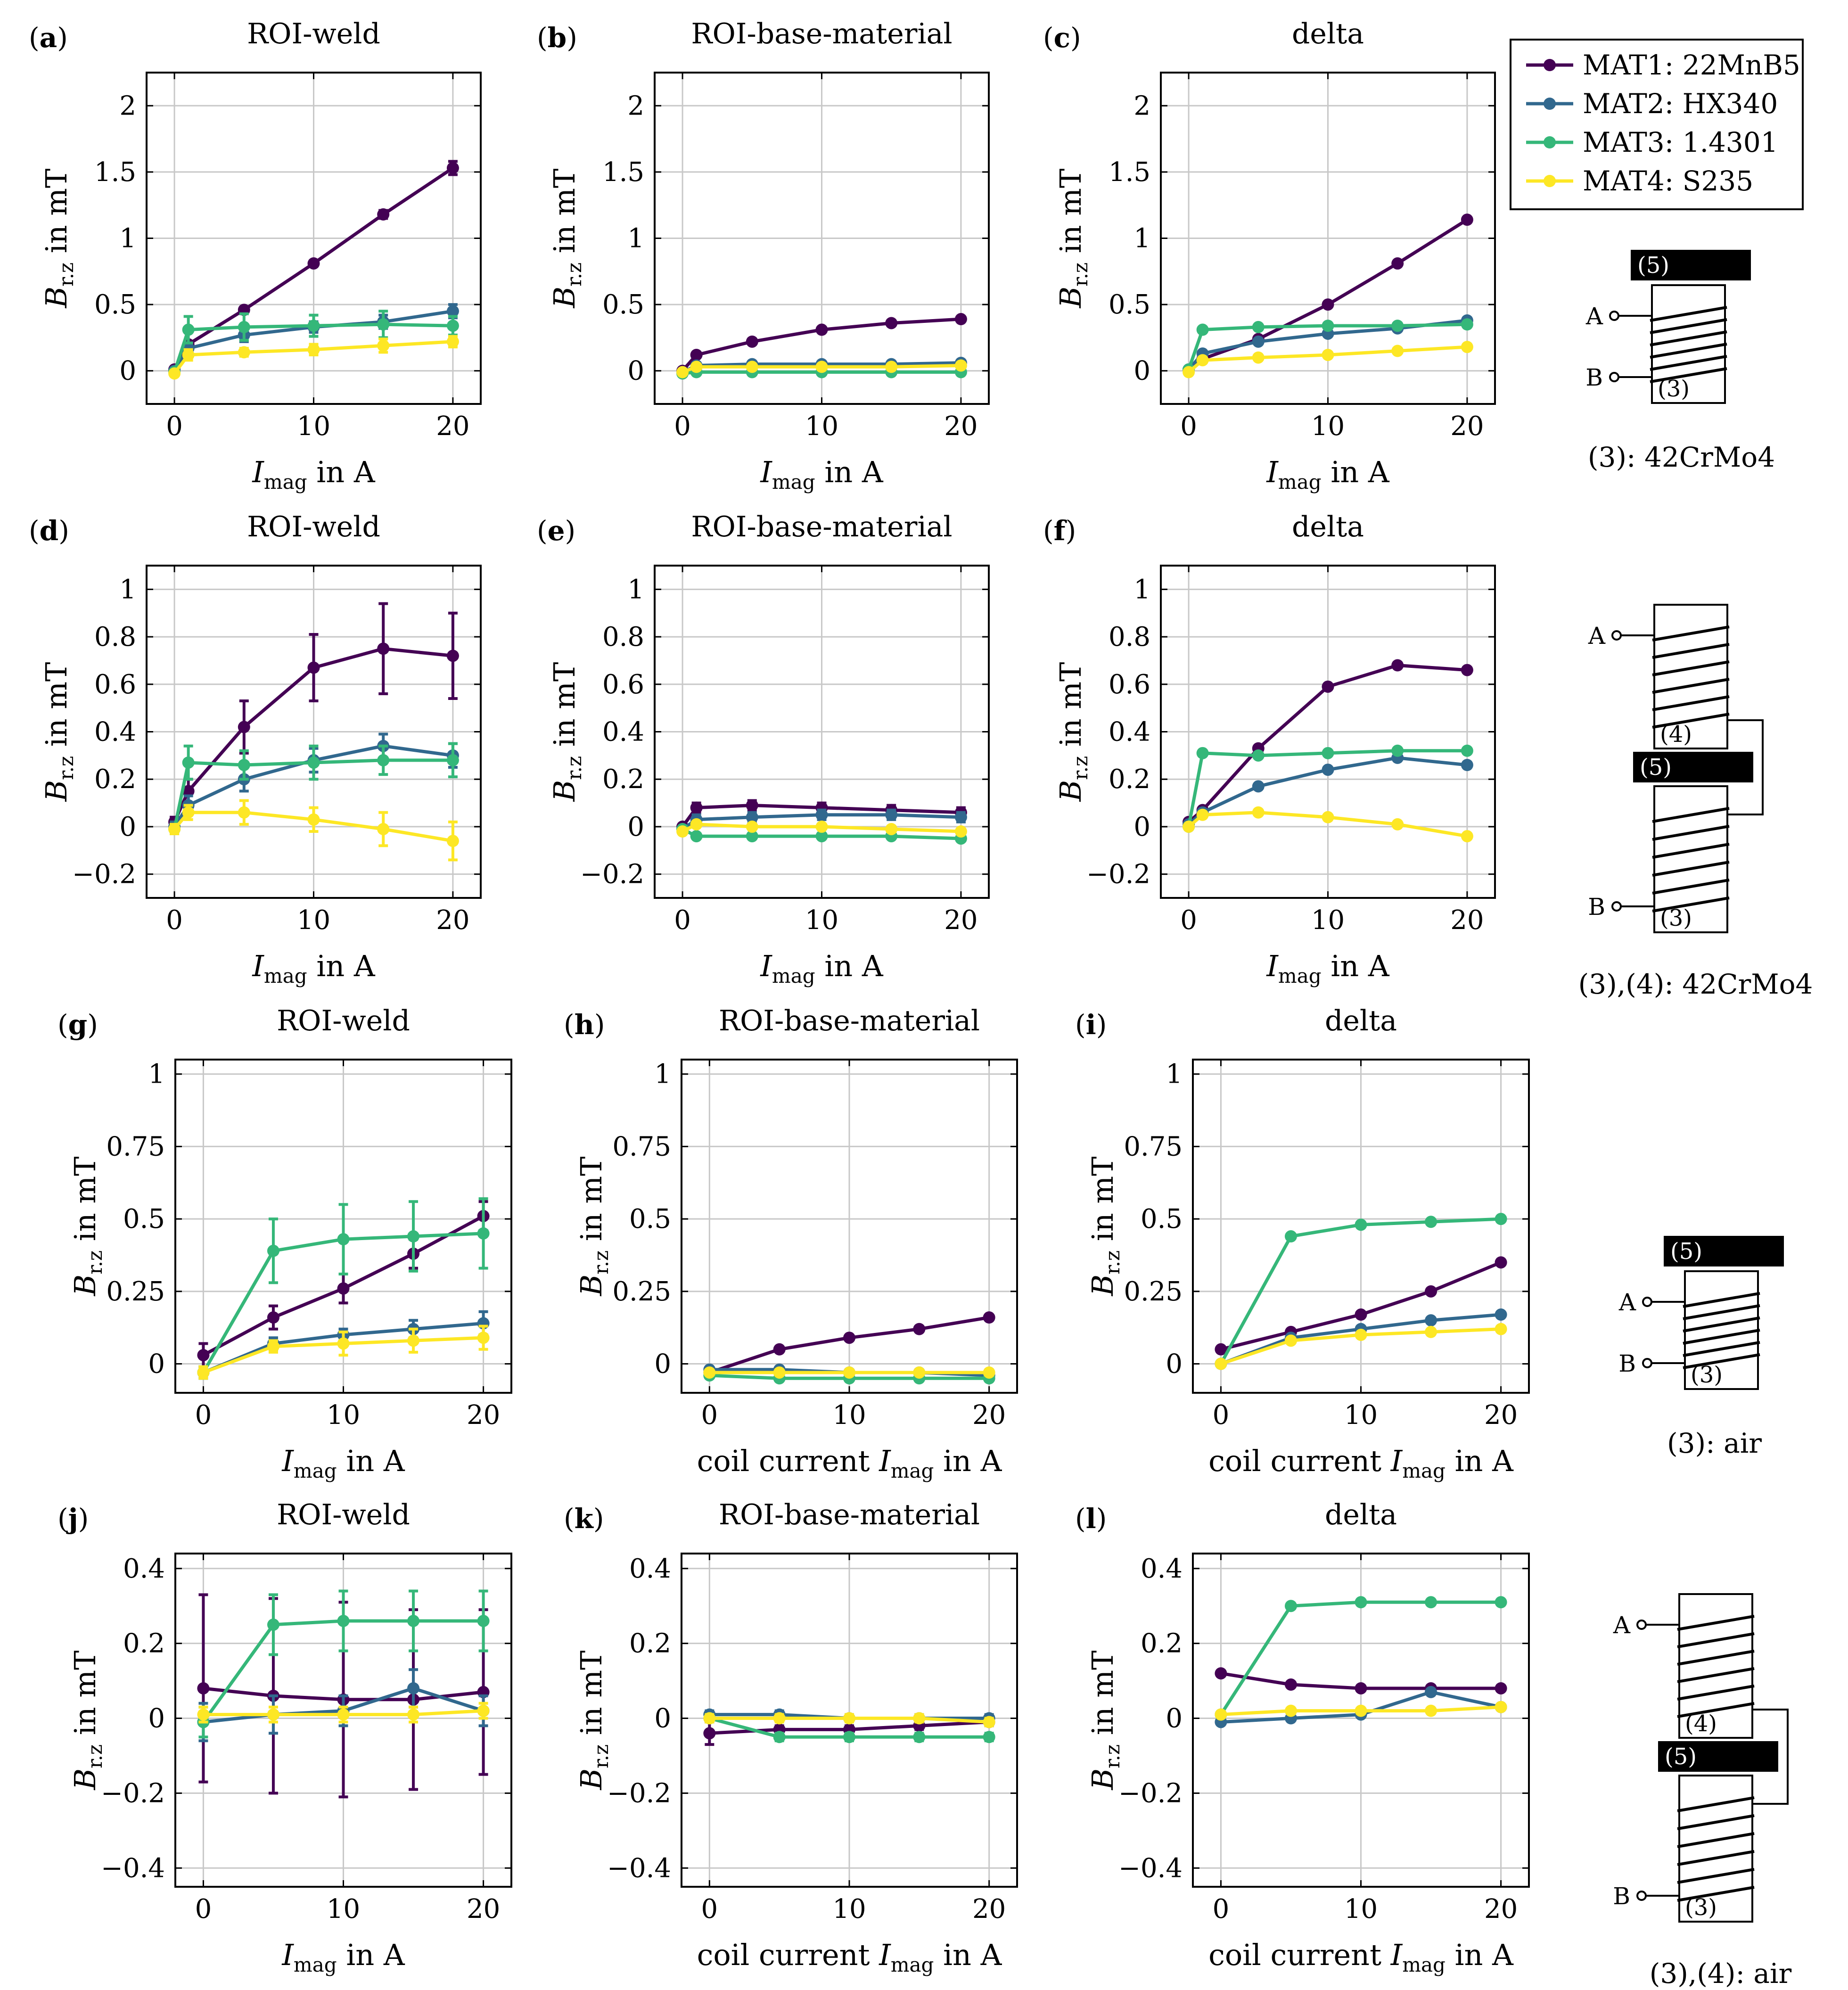 This screenshot has width=1848, height=1990. What do you see at coordinates (1686, 1251) in the screenshot?
I see `yoke-label: (5)` at bounding box center [1686, 1251].